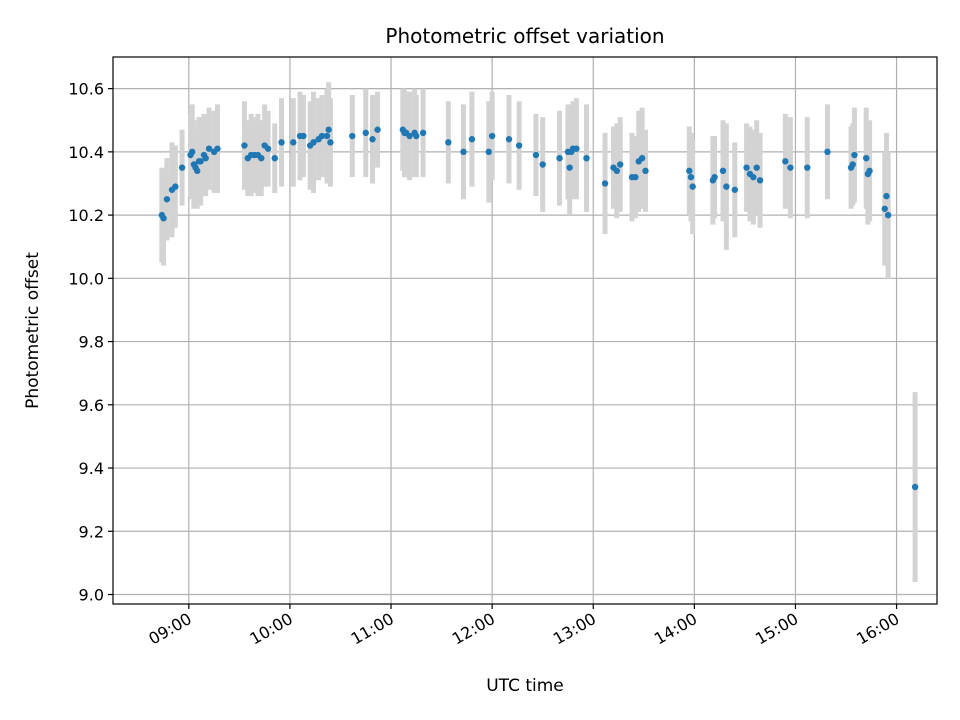  I want to click on y-tick-label: 10.4, so click(86, 152).